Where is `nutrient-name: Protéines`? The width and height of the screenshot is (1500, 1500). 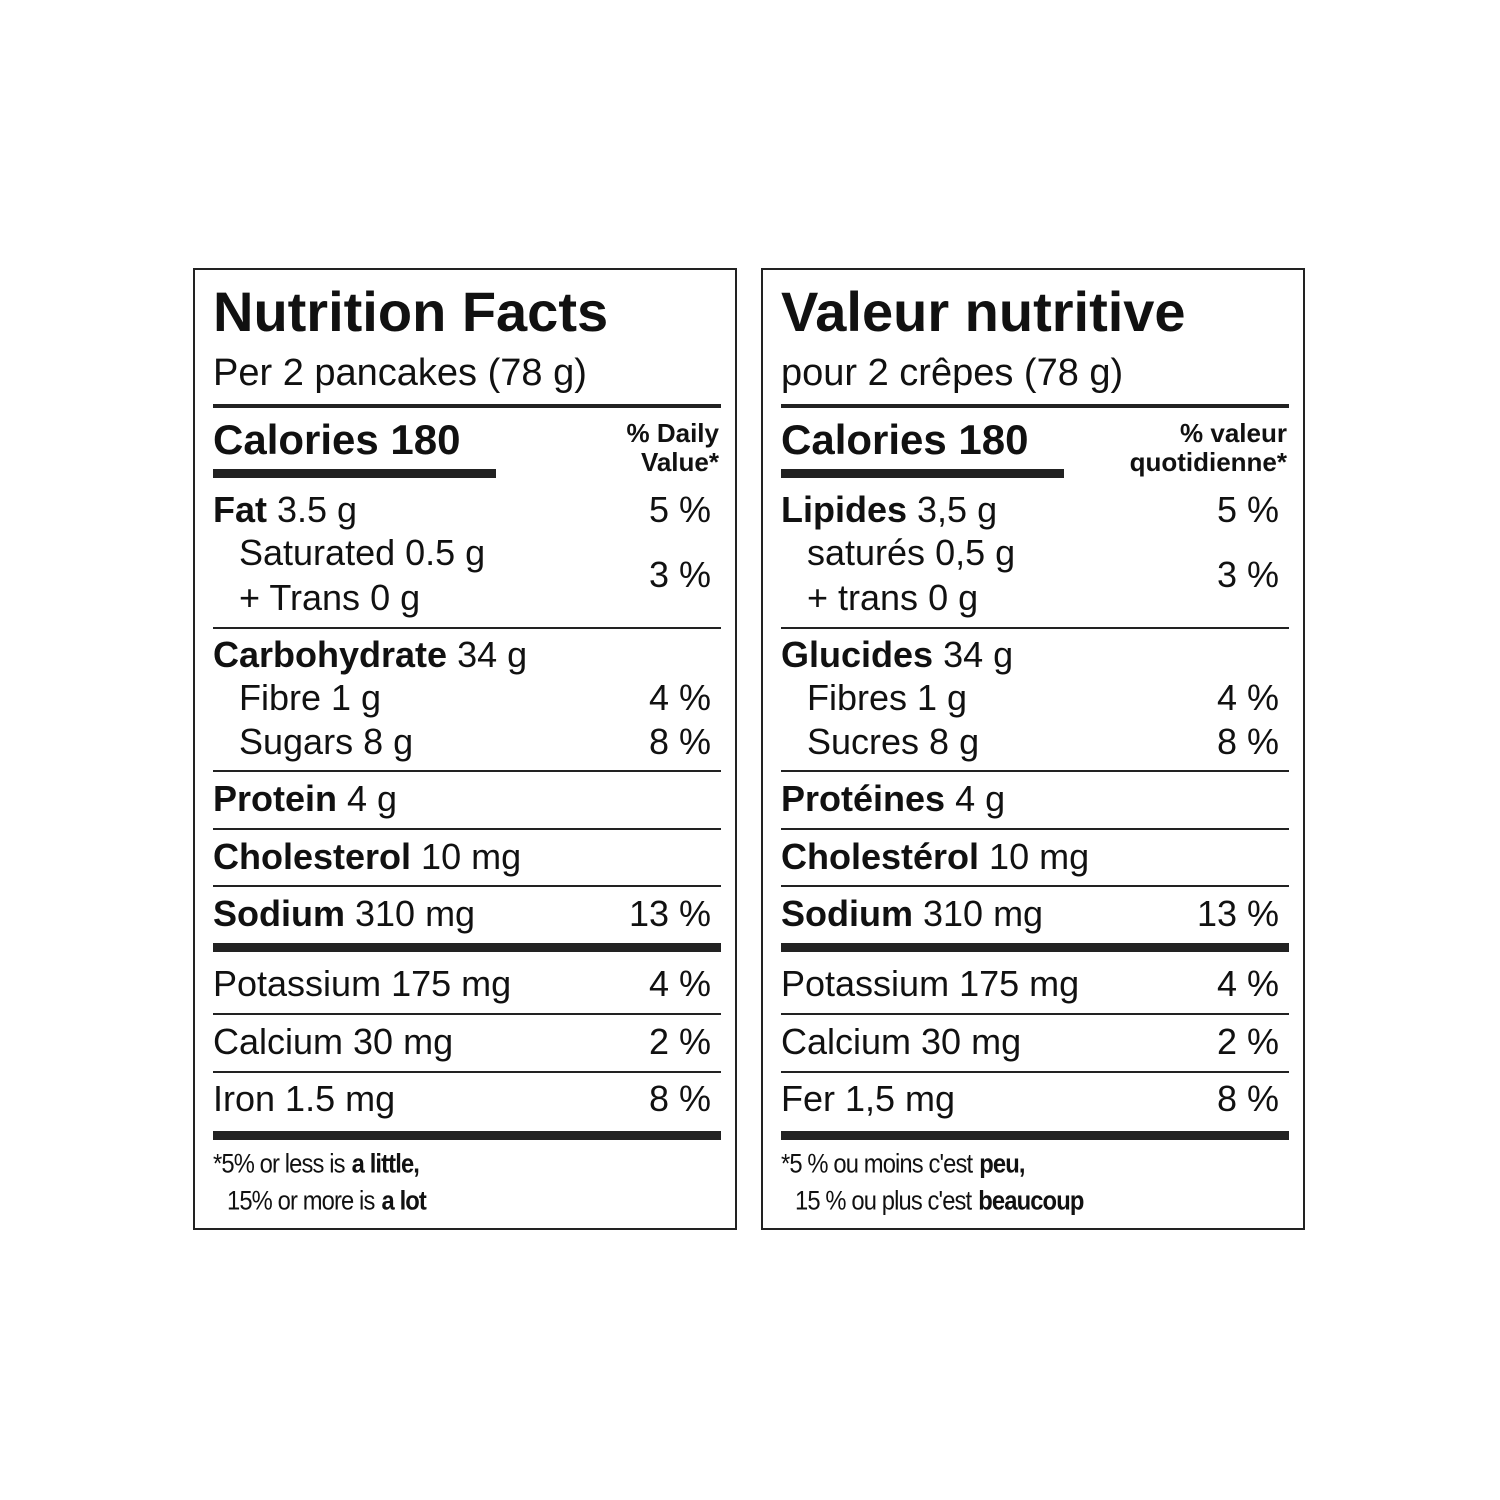
nutrient-name: Protéines is located at coordinates (863, 798).